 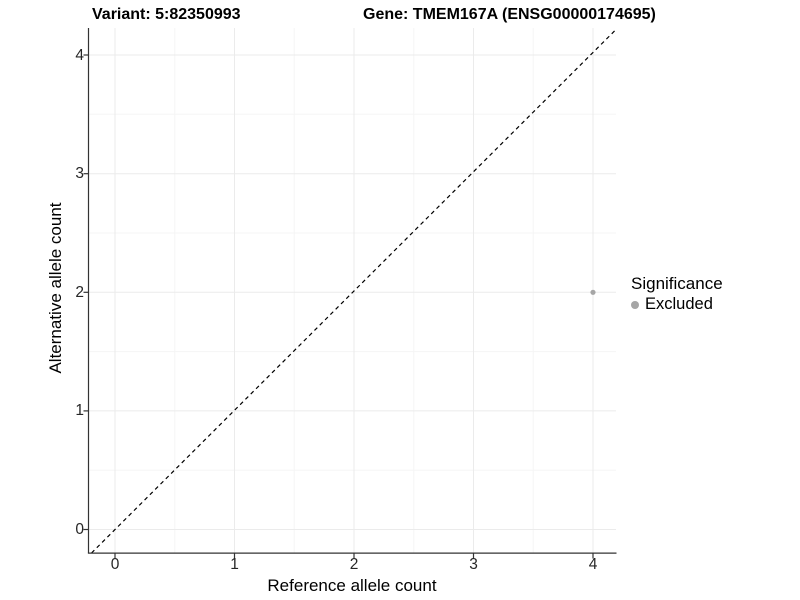 I want to click on legend-item-excluded: Excluded, so click(x=711, y=304).